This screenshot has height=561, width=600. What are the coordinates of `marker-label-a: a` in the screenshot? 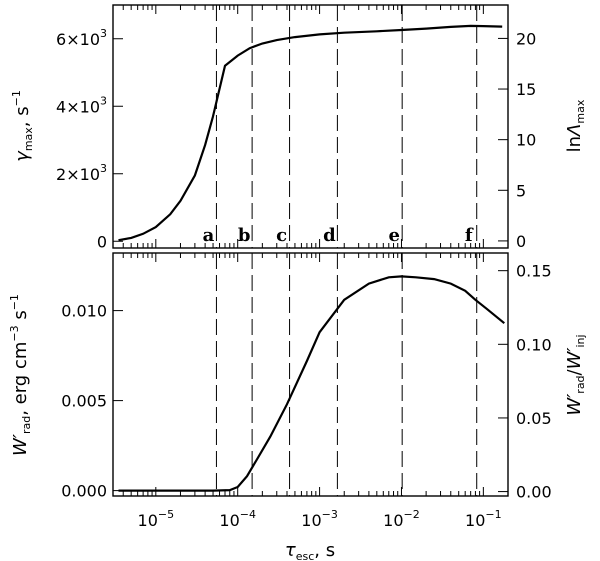 It's located at (209, 235).